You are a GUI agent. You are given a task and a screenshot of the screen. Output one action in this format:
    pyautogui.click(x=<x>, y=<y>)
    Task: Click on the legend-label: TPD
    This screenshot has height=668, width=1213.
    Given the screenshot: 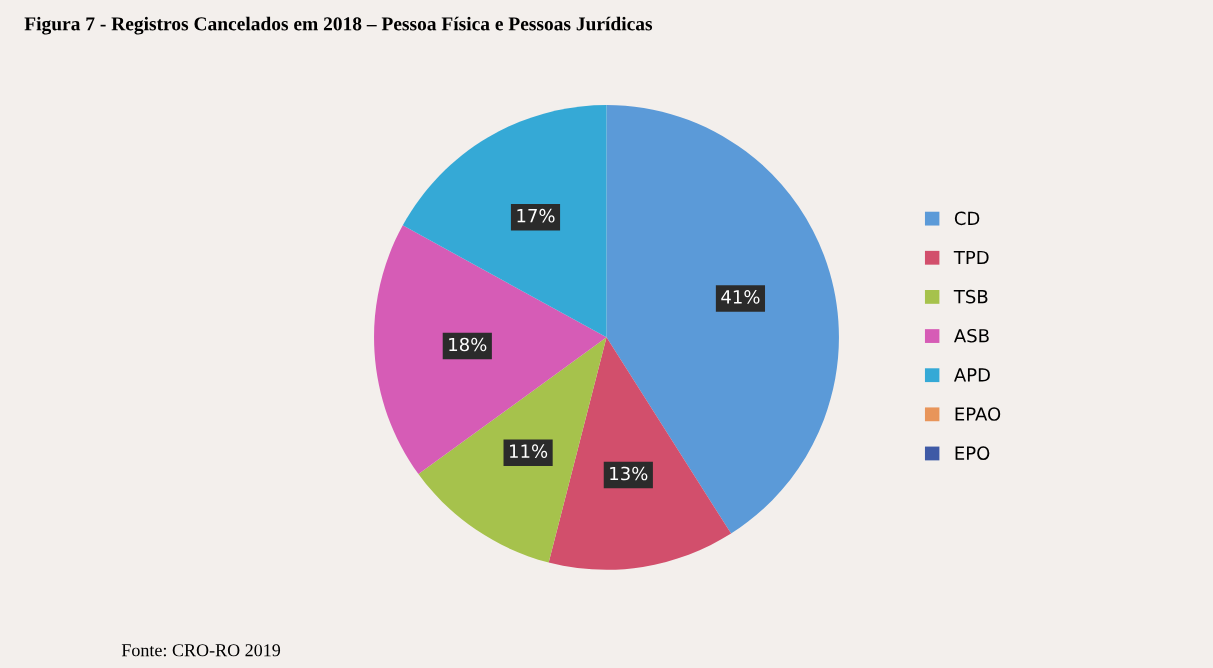 What is the action you would take?
    pyautogui.click(x=971, y=257)
    